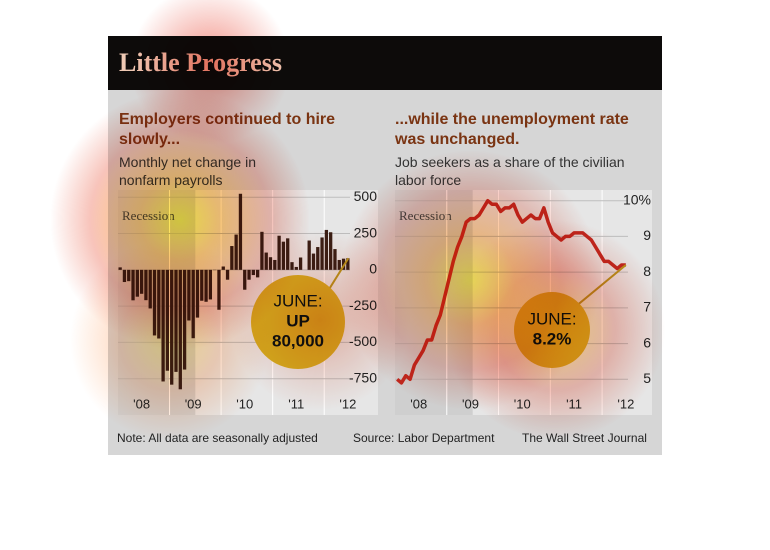 Image resolution: width=770 pixels, height=550 pixels. What do you see at coordinates (434, 302) in the screenshot?
I see `recession-band` at bounding box center [434, 302].